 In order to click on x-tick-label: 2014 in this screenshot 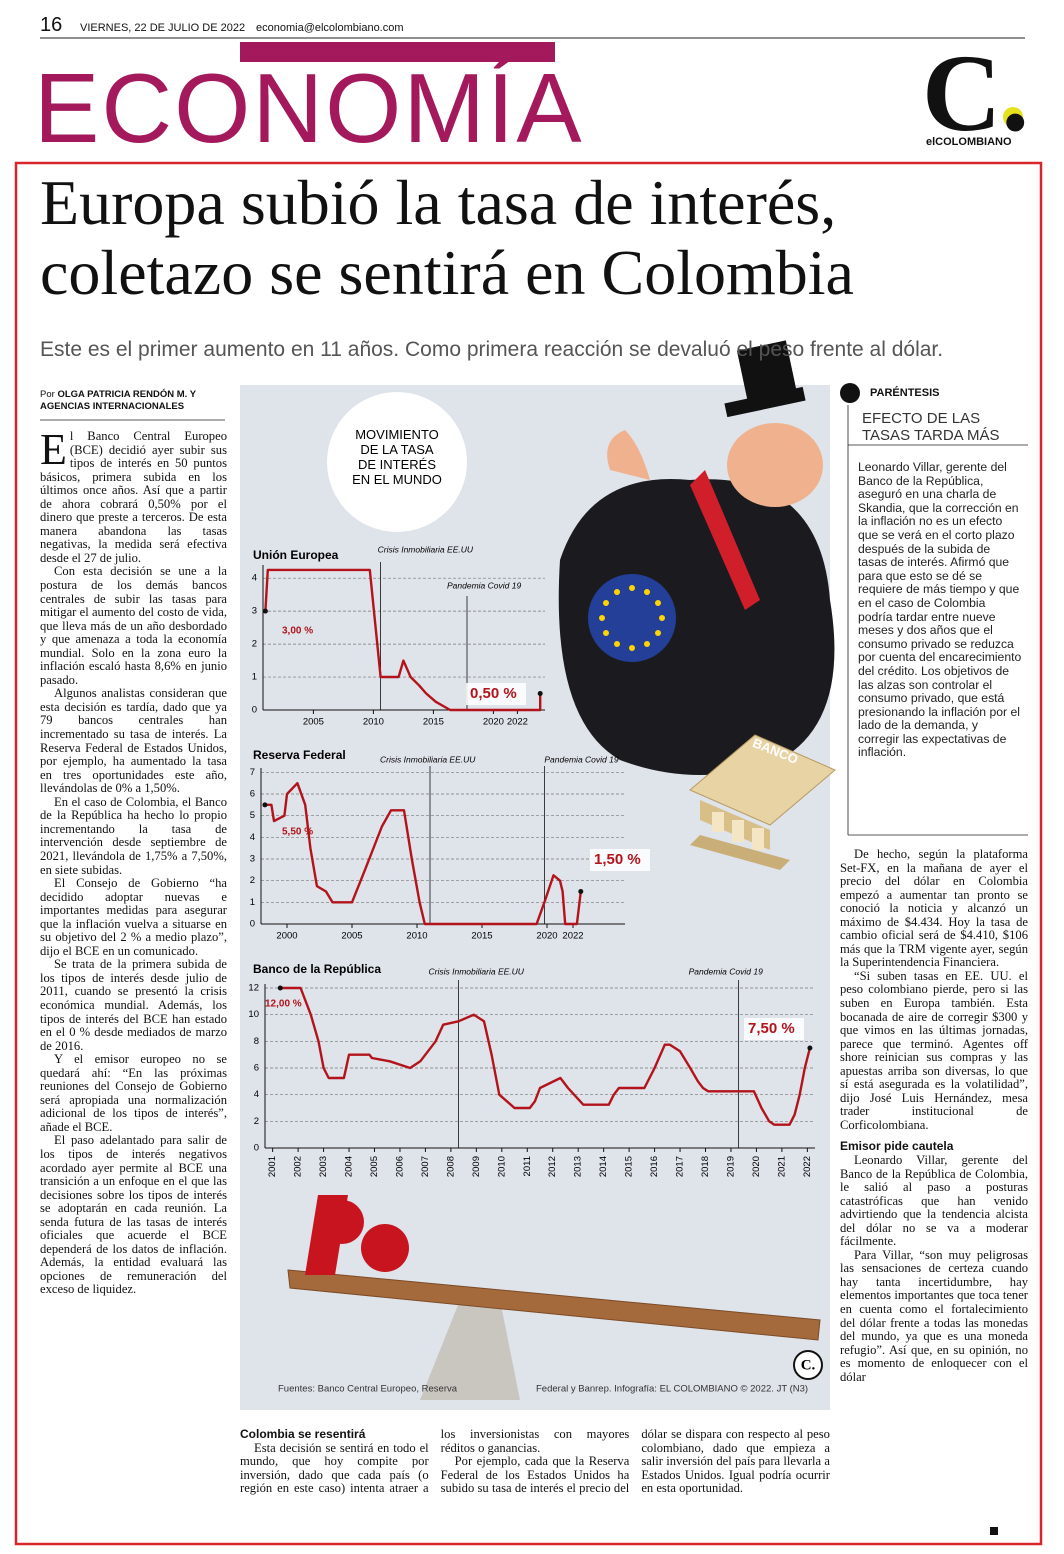, I will do `click(603, 1166)`.